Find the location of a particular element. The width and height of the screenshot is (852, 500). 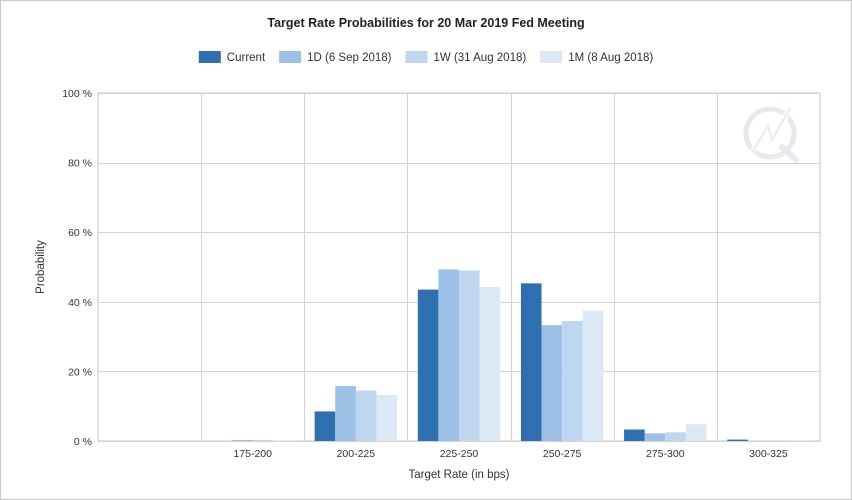

y-tick-label: 0 % is located at coordinates (83, 442).